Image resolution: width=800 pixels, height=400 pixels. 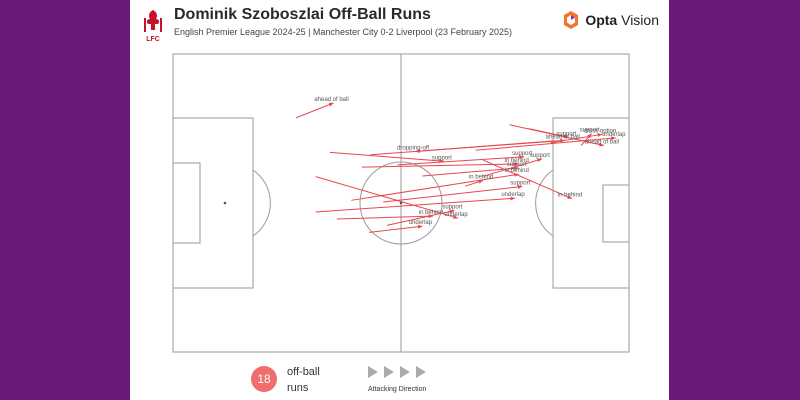 I want to click on crest-text: LFC, so click(x=153, y=39).